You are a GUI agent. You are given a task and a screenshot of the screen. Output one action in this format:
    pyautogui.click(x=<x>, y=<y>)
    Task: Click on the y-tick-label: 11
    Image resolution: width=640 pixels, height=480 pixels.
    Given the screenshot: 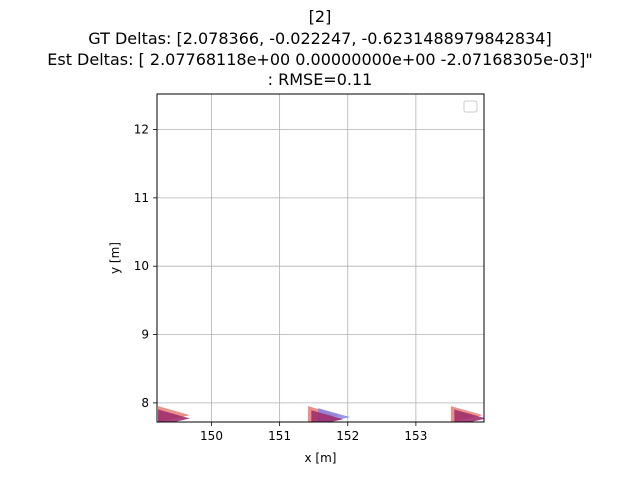 What is the action you would take?
    pyautogui.click(x=141, y=198)
    